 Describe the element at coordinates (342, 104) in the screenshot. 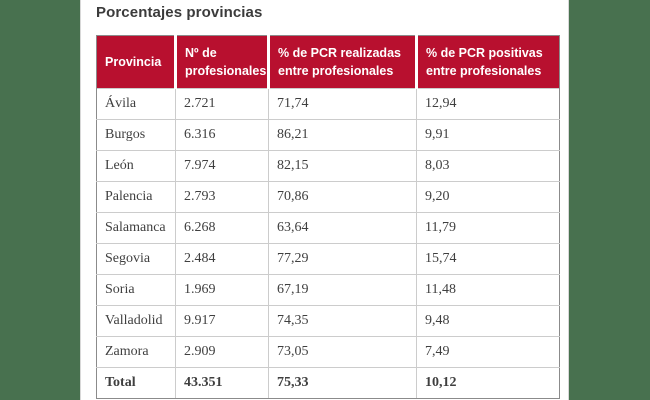

I see `value-cell: 71,74` at that location.